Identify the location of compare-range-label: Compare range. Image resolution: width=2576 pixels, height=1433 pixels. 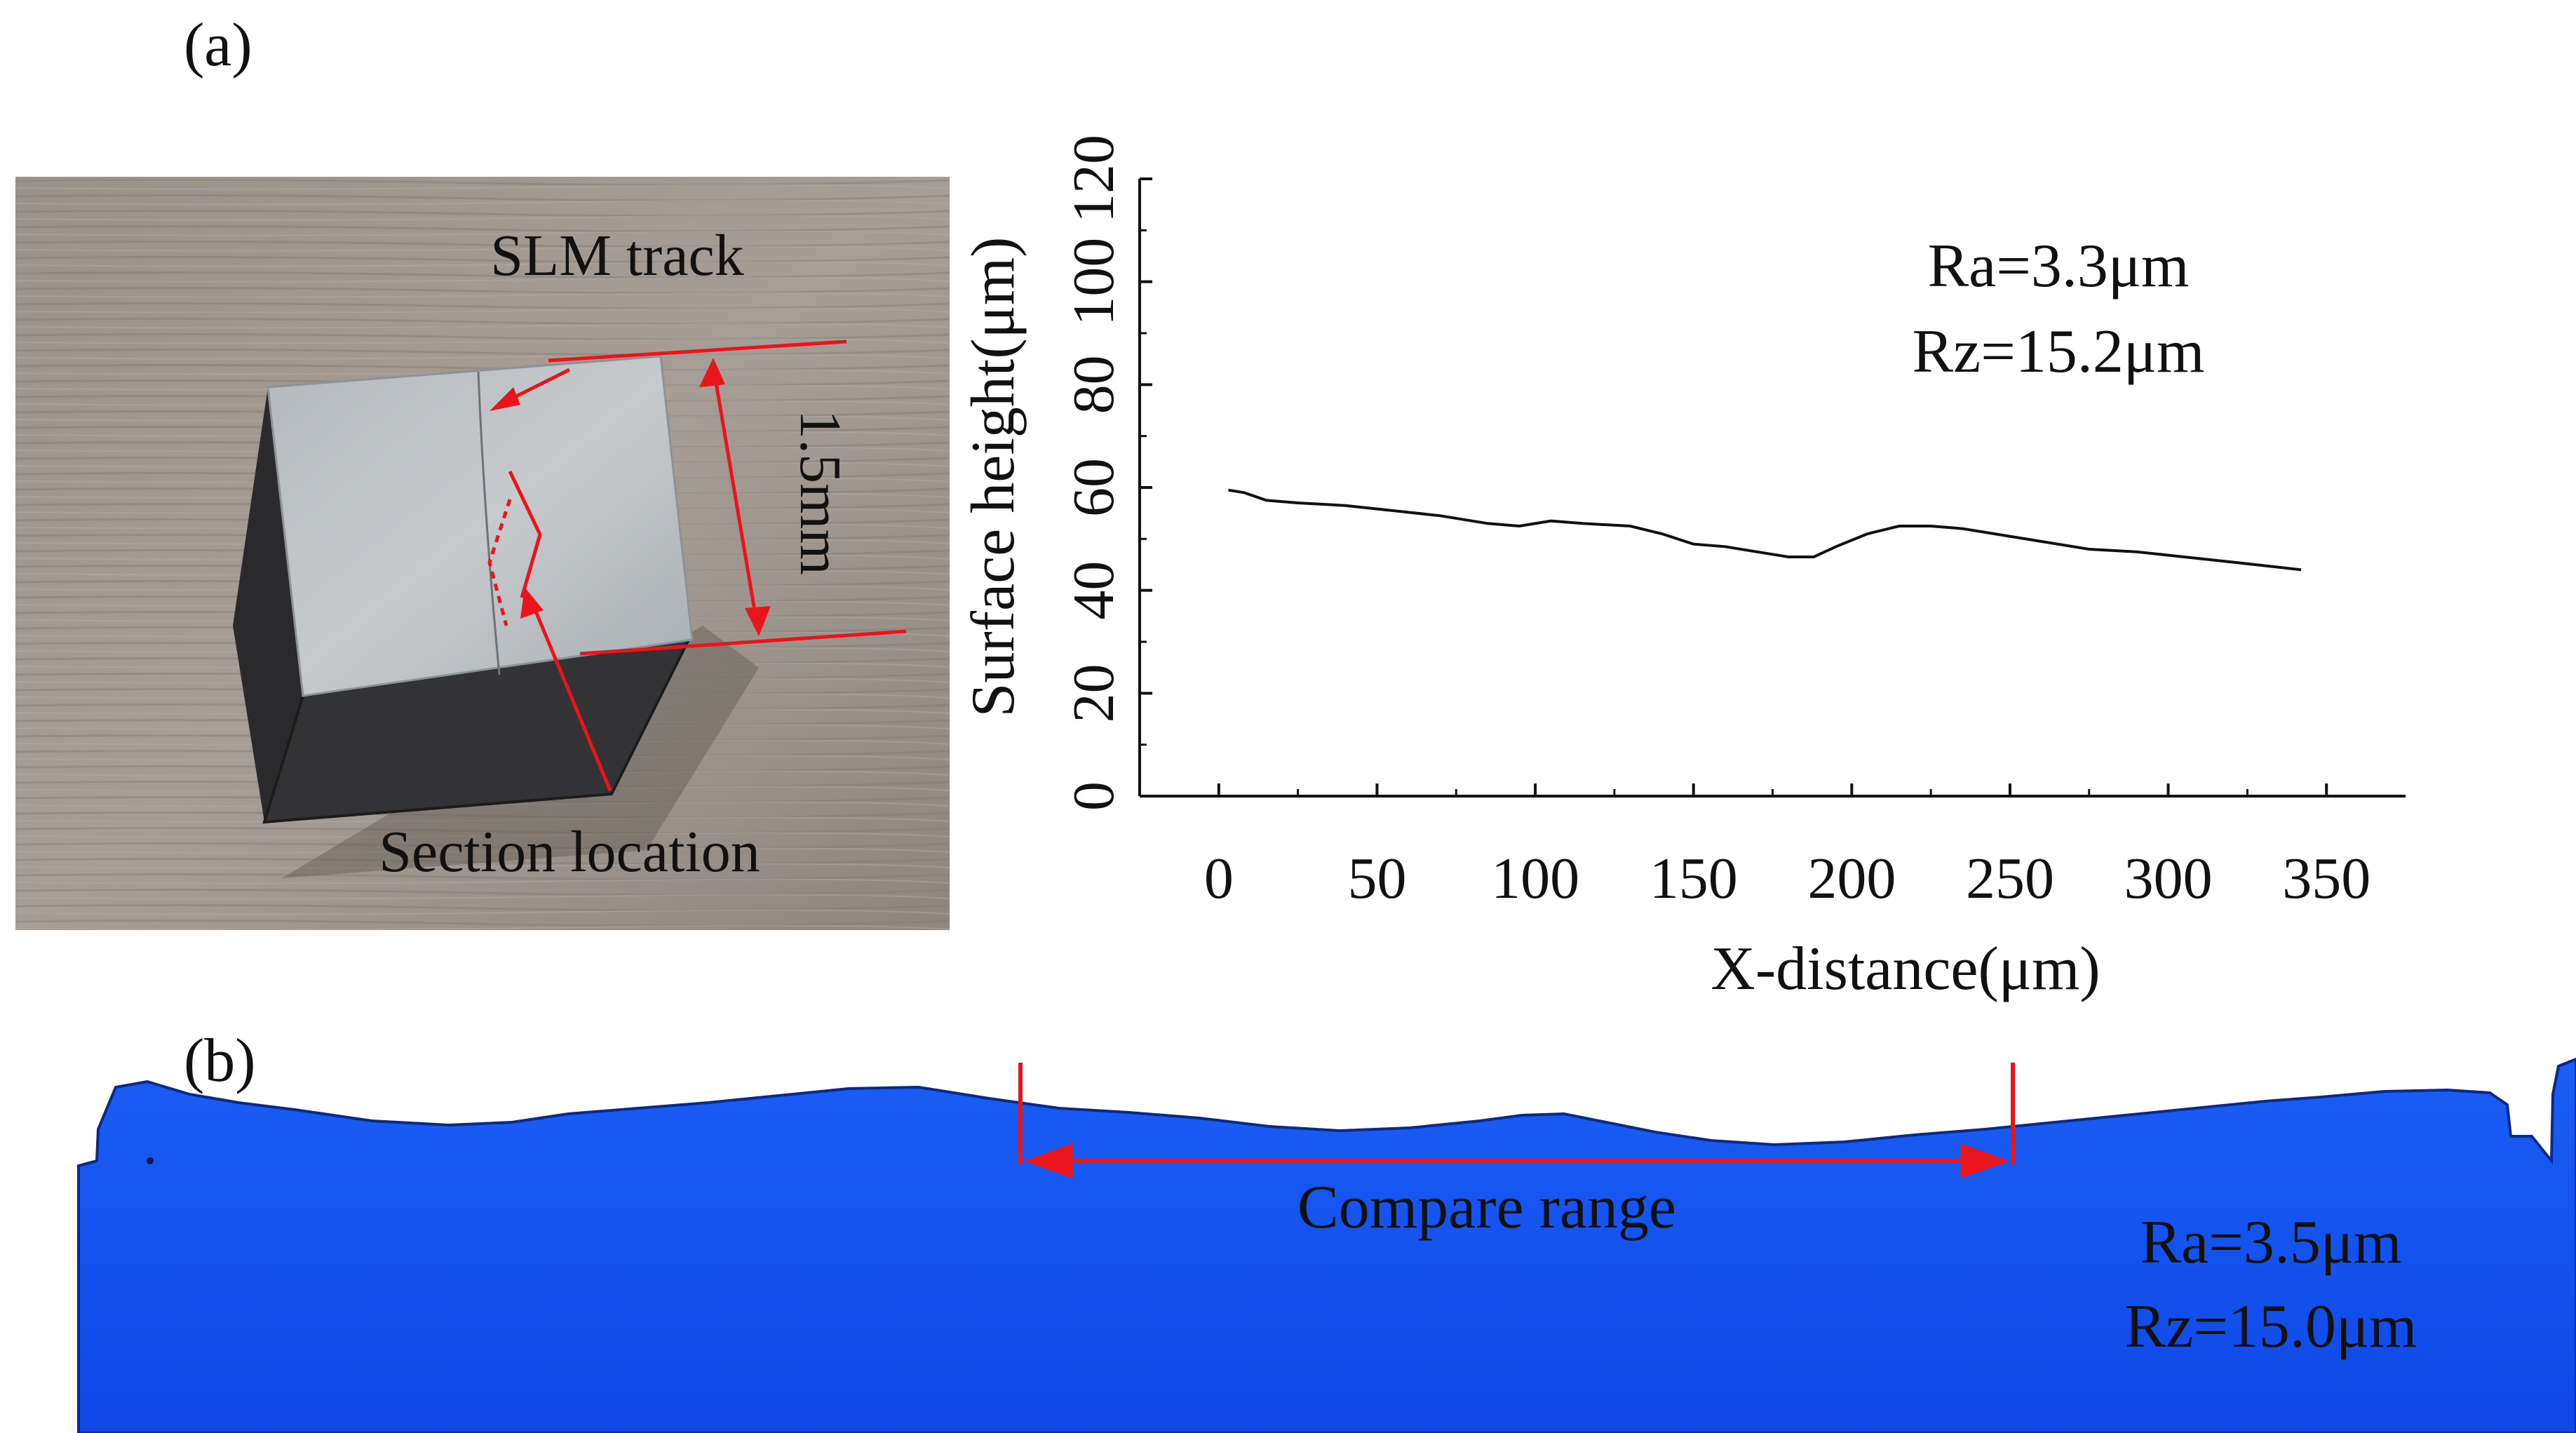
(1486, 1207).